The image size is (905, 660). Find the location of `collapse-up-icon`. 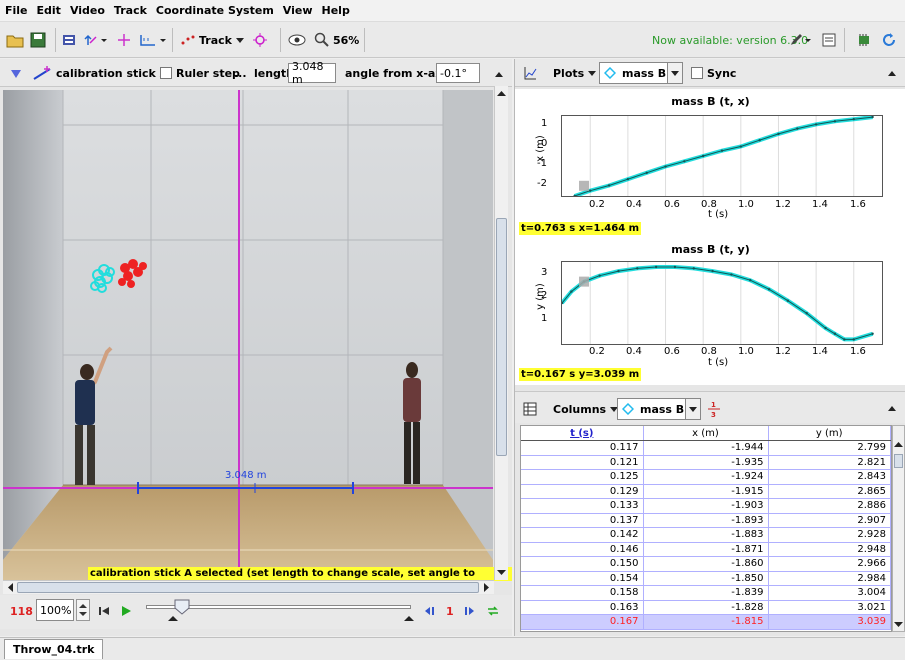

collapse-up-icon is located at coordinates (499, 74).